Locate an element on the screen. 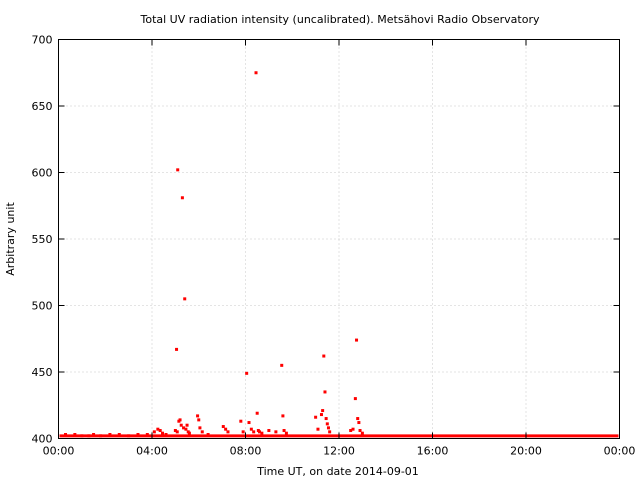 The image size is (640, 480). y-tick-label: 400 is located at coordinates (42, 439).